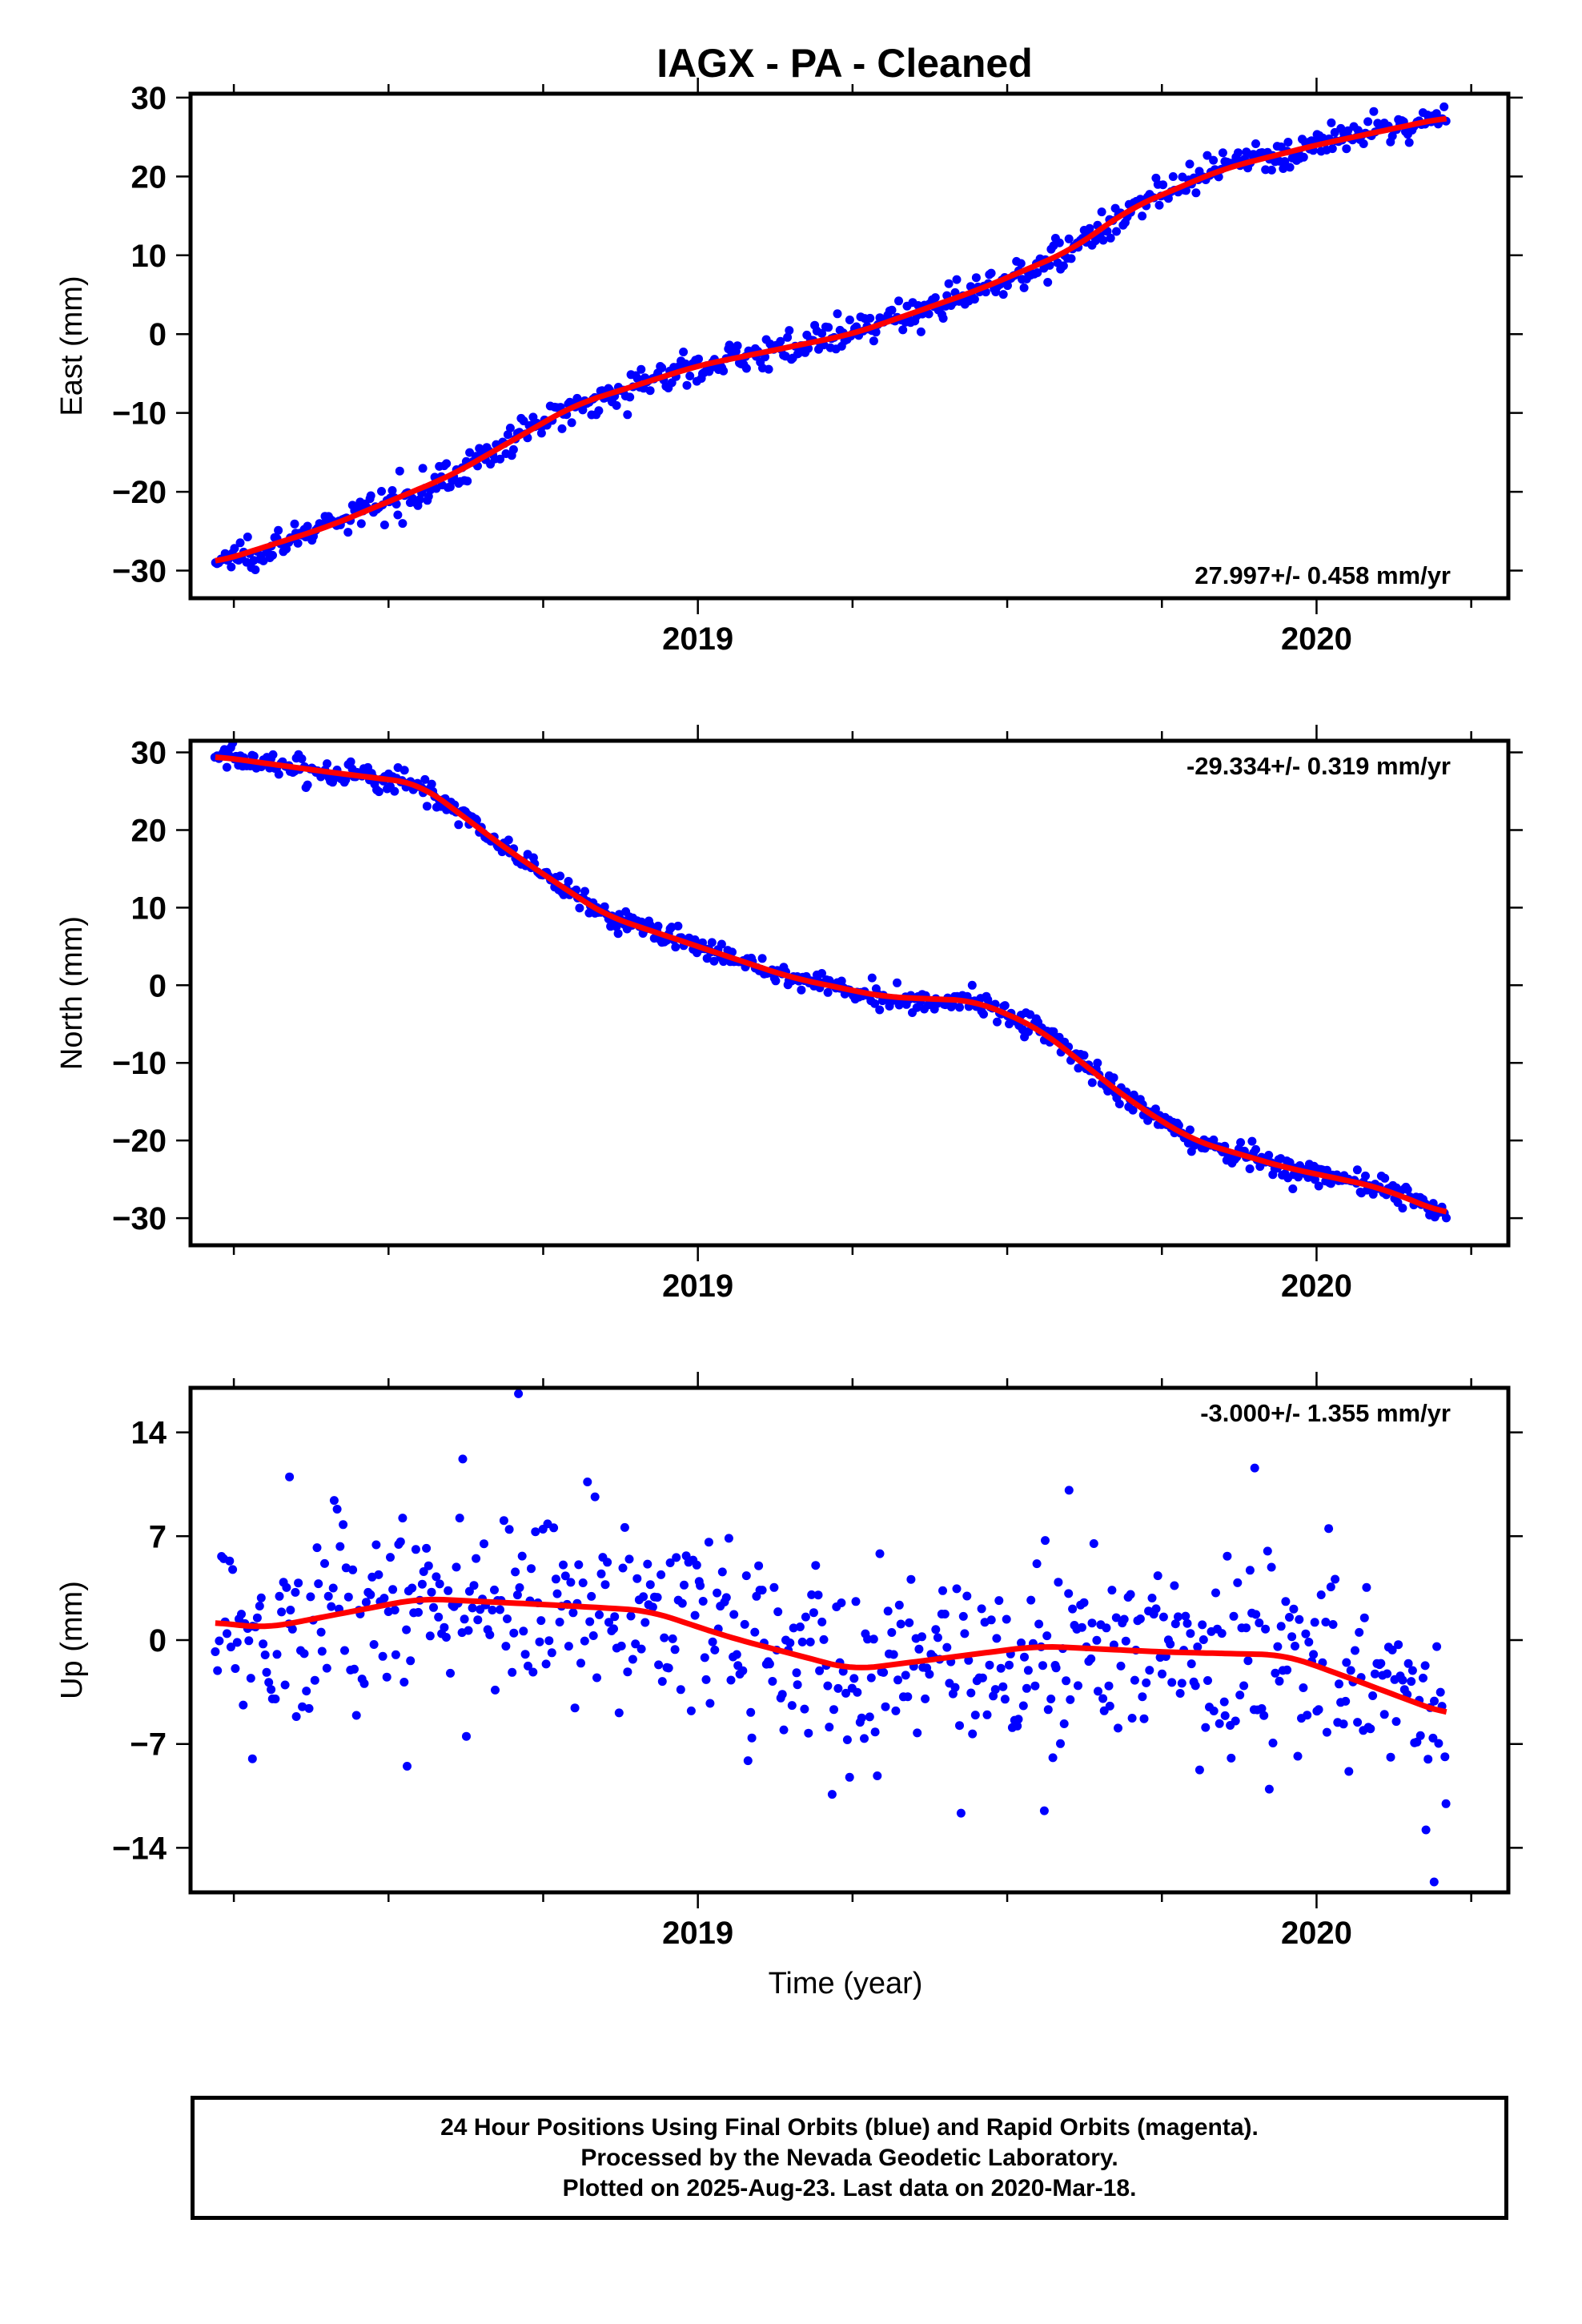  What do you see at coordinates (149, 177) in the screenshot?
I see `y-tick-label: 20` at bounding box center [149, 177].